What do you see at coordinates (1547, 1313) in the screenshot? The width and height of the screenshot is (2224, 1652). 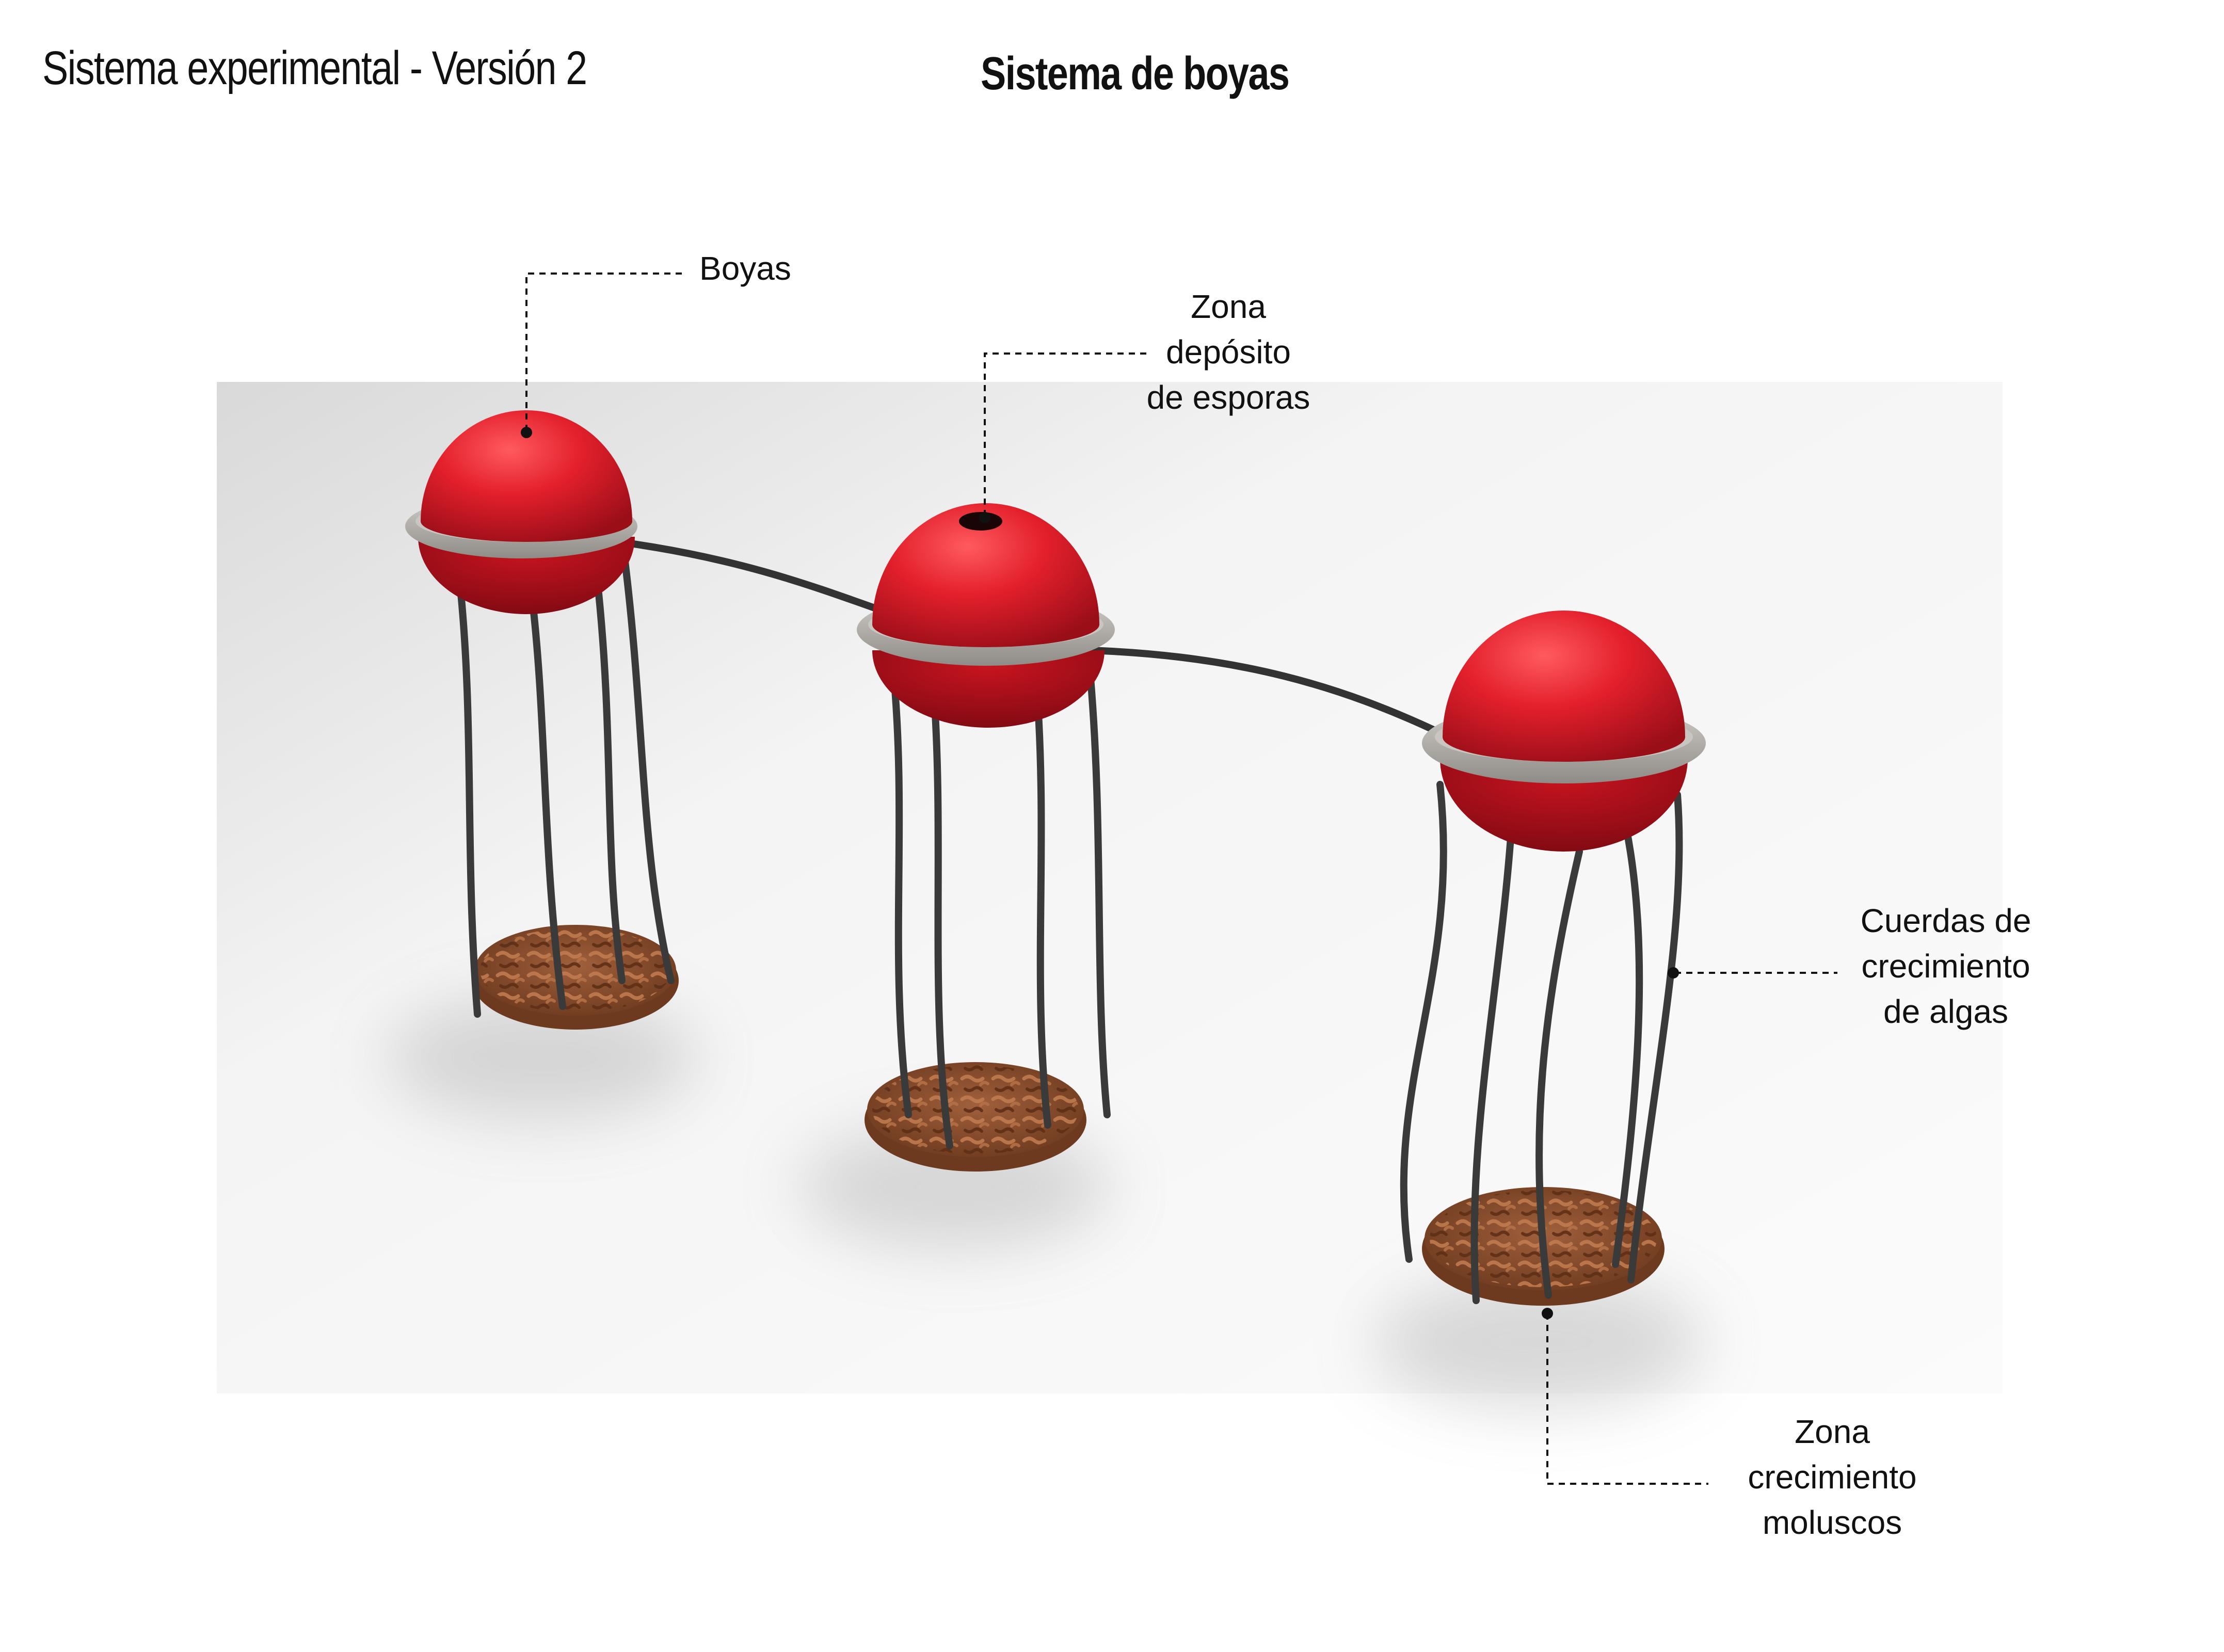 I see `dot-mollusc-zone` at bounding box center [1547, 1313].